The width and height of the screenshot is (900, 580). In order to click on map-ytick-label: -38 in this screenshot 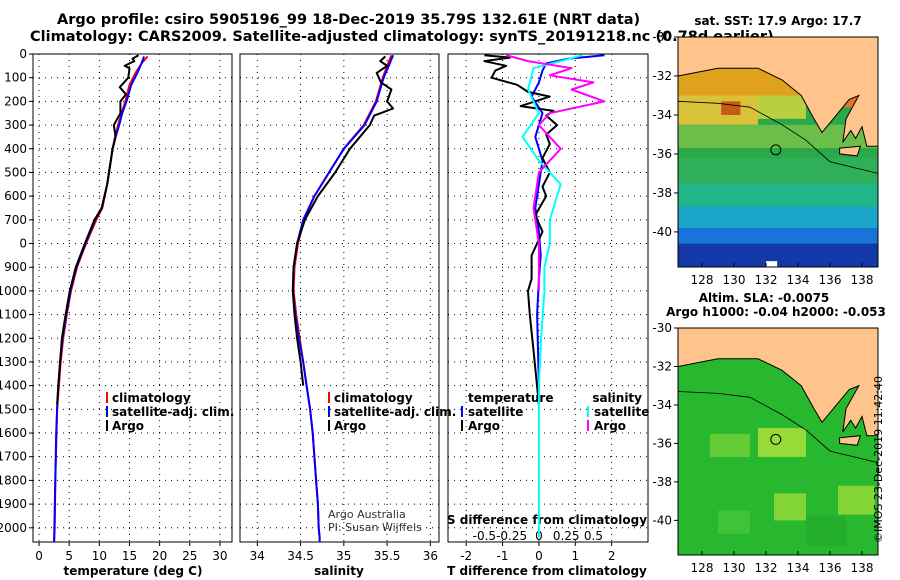, I will do `click(662, 193)`.